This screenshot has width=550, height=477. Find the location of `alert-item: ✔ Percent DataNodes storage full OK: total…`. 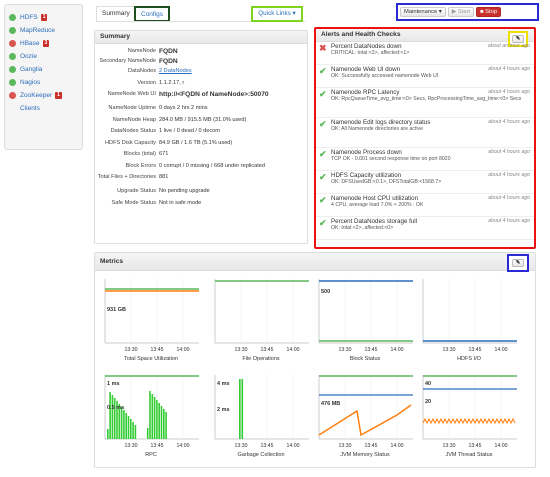

alert-item: ✔ Percent DataNodes storage full OK: total… is located at coordinates (425, 228).